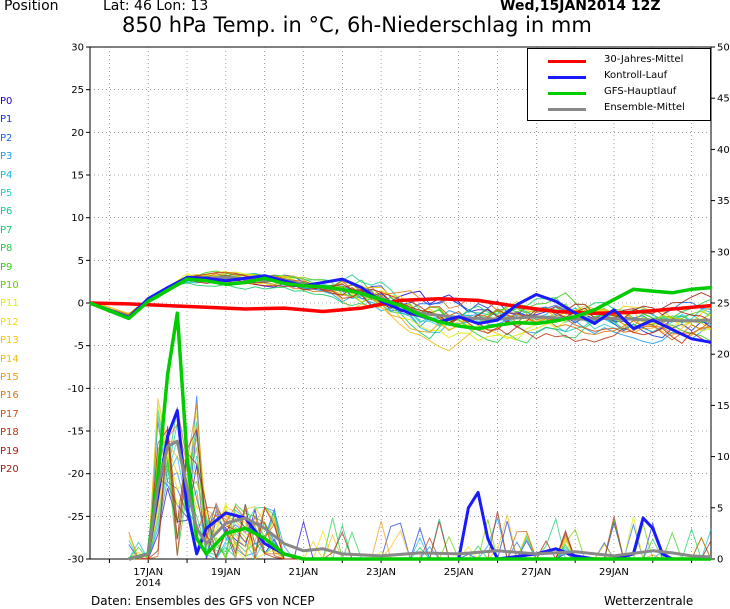 The width and height of the screenshot is (730, 609). I want to click on member-label-p18: P18, so click(9, 433).